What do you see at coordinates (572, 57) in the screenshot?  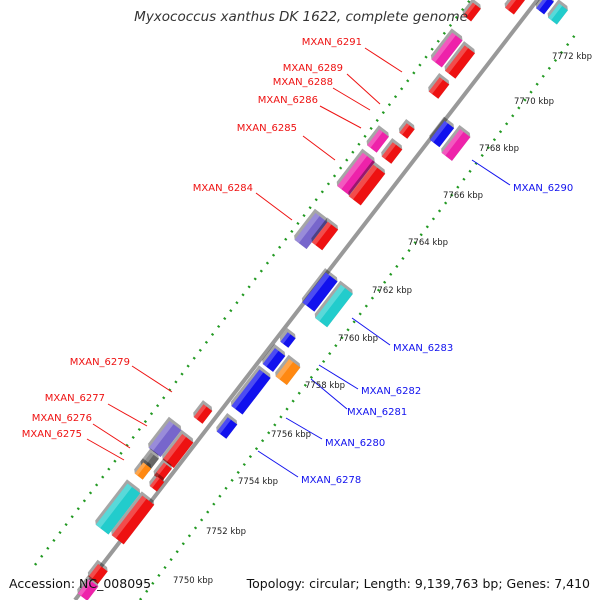 I see `tick-label: 7772 kbp` at bounding box center [572, 57].